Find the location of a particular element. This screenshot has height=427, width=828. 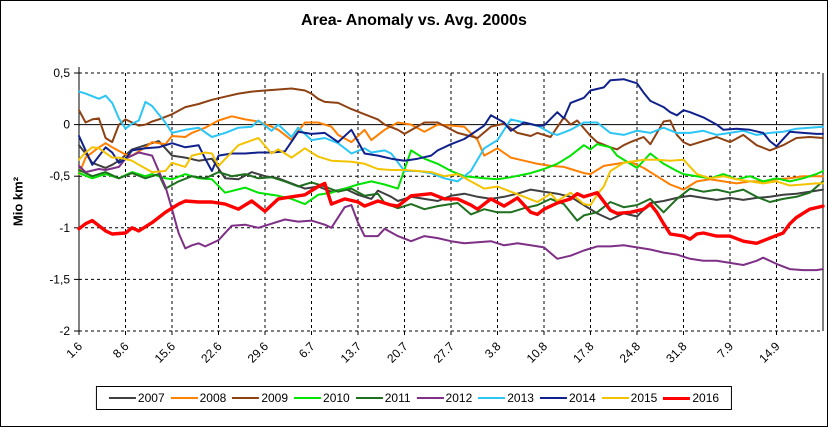

x-tick-label: 22.6 is located at coordinates (211, 352).